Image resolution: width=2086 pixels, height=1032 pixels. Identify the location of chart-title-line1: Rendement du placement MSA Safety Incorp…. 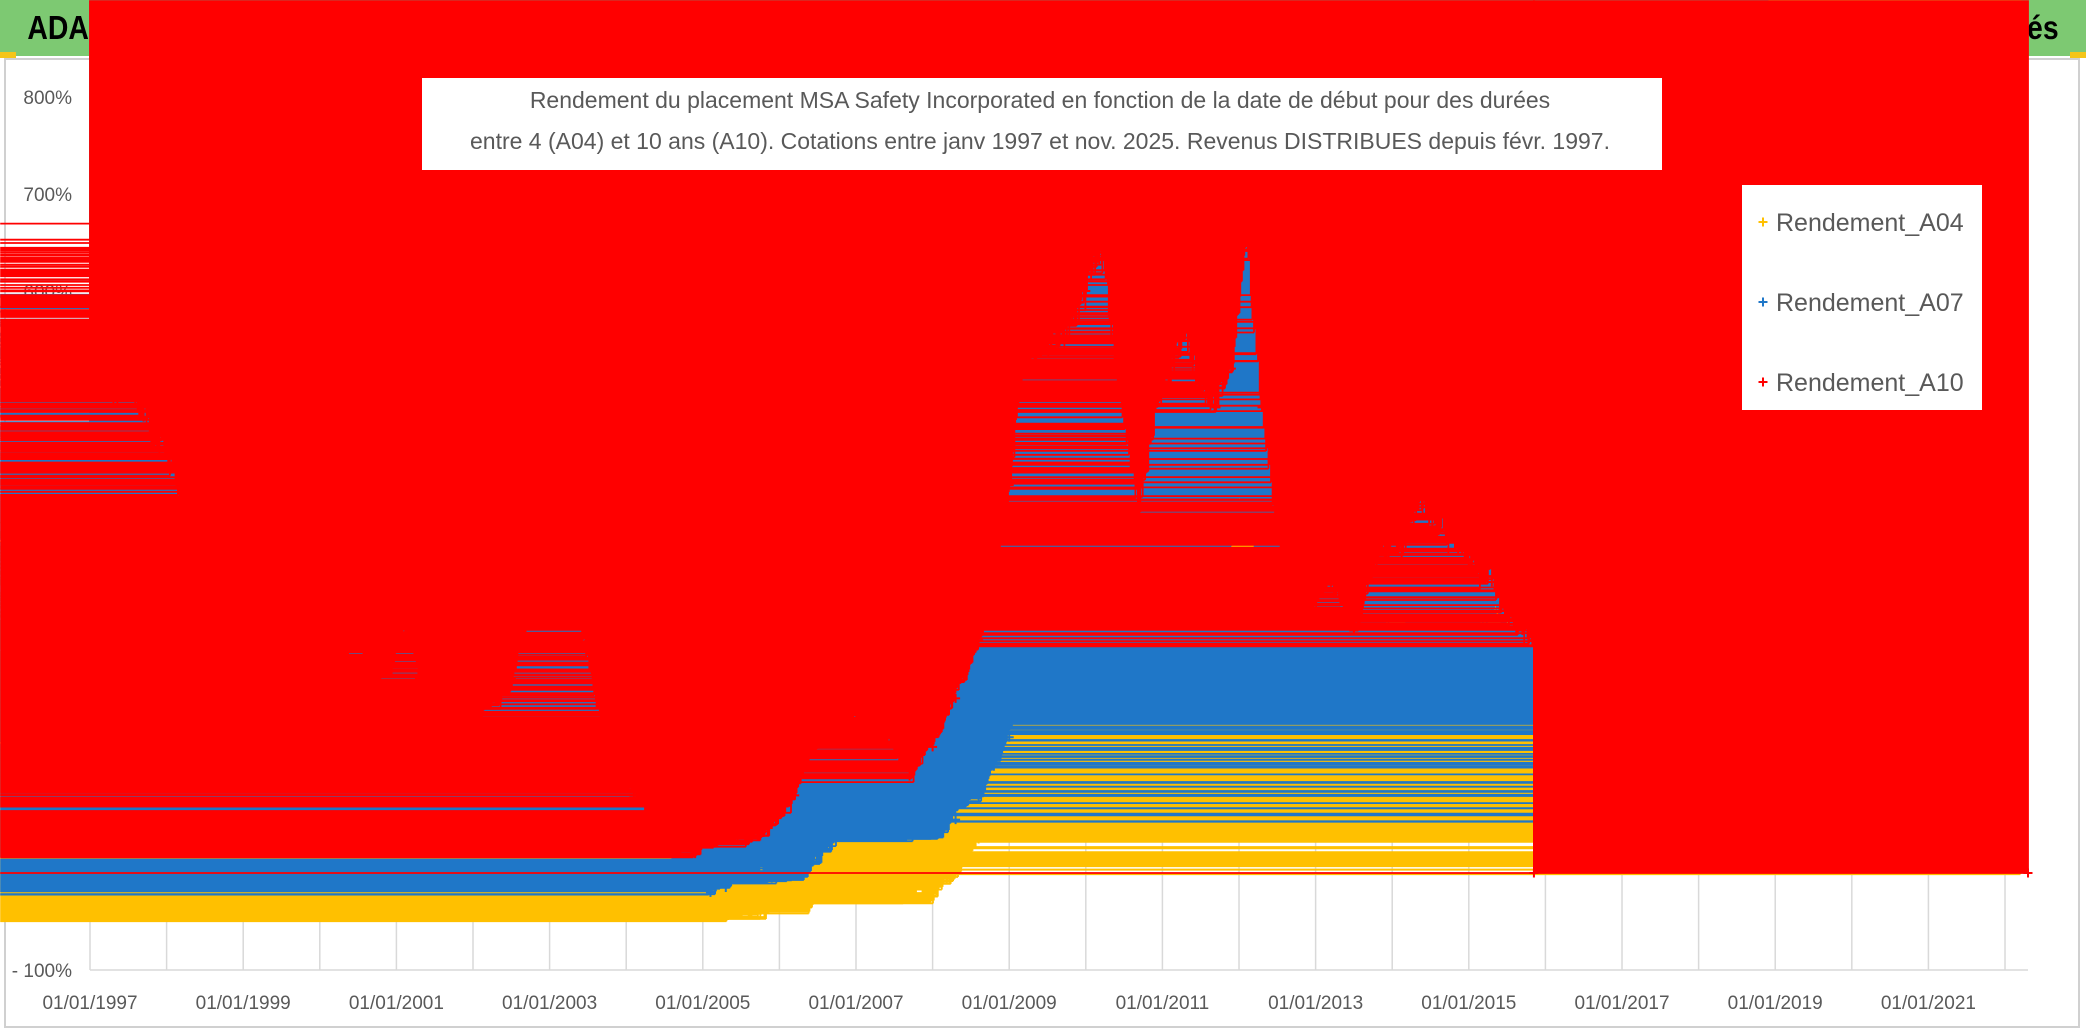
(1040, 100).